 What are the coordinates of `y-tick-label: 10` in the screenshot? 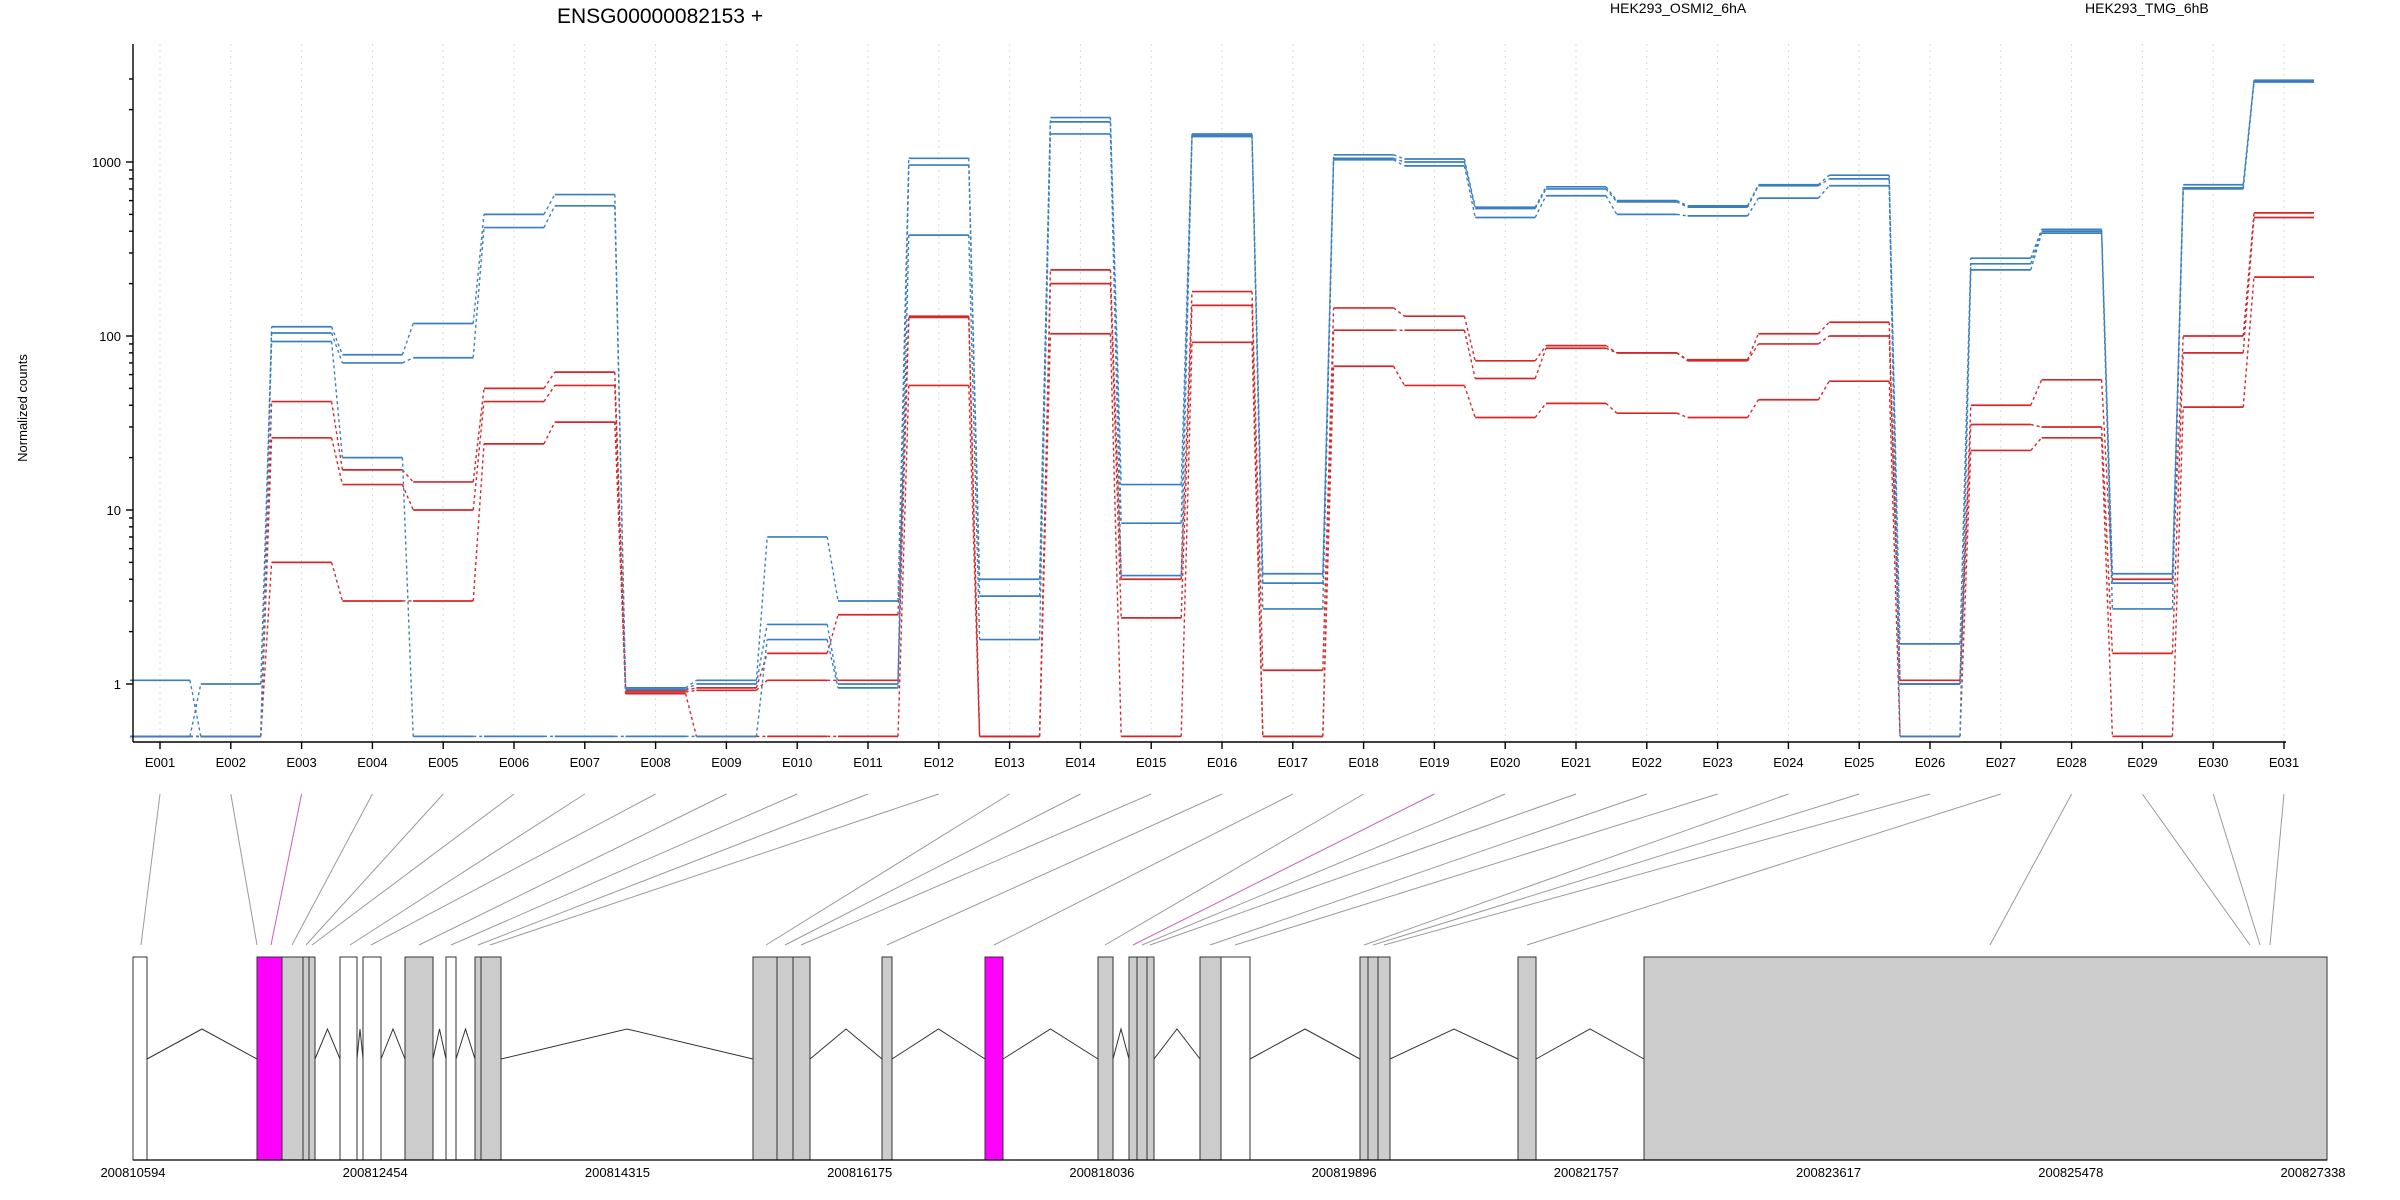 It's located at (114, 510).